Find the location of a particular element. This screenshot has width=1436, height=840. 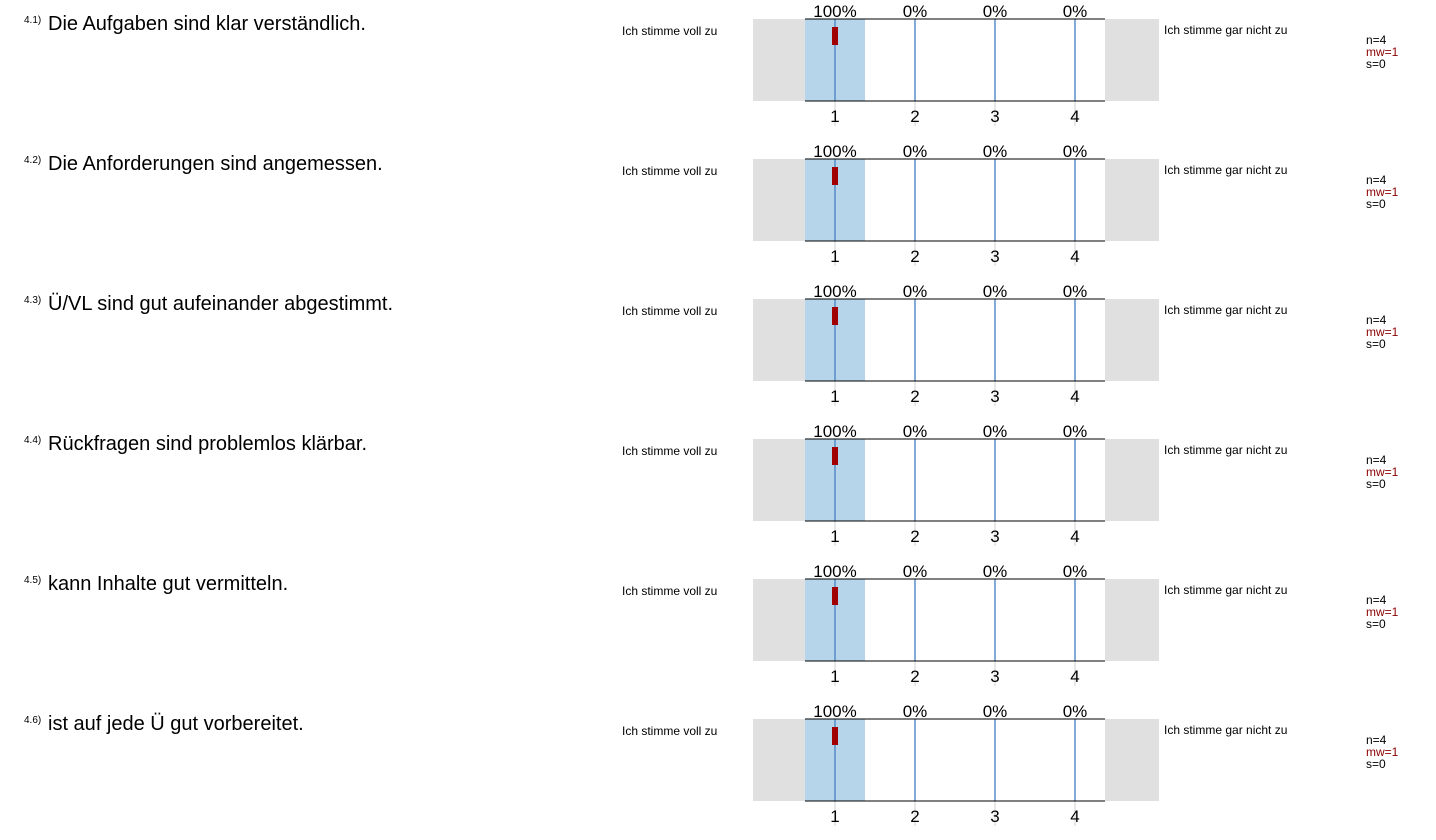

question-text: ist auf jede Ü gut vorbereitet. is located at coordinates (176, 724).